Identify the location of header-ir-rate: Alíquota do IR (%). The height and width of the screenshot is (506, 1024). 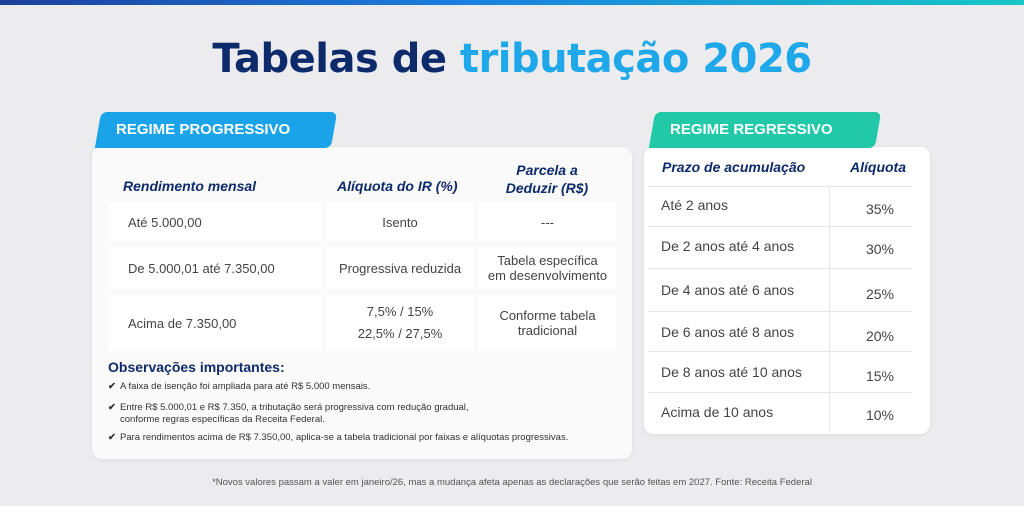
(397, 186).